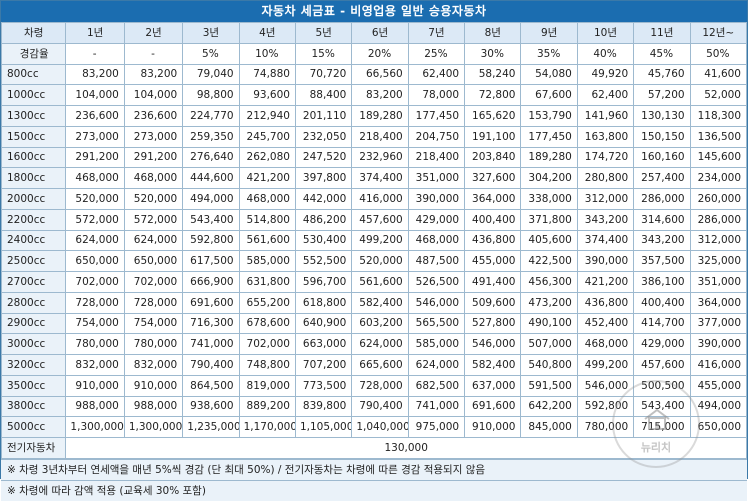  Describe the element at coordinates (95, 199) in the screenshot. I see `tax-cell: 520,000` at that location.